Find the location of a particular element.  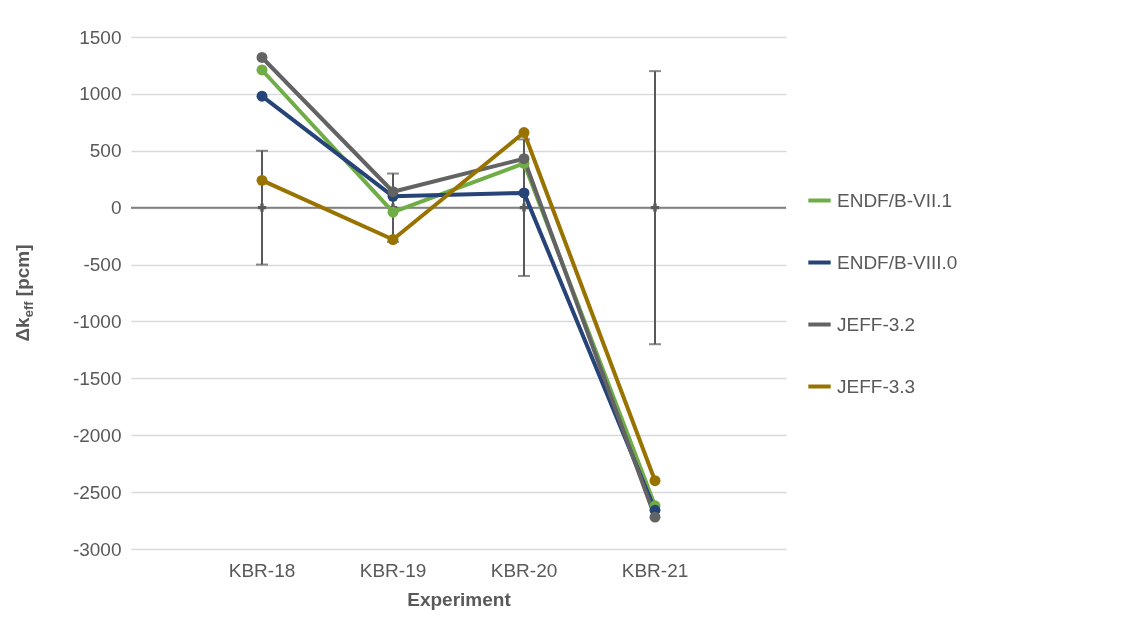

legend-label: ENDF/B-VII.1 is located at coordinates (895, 200).